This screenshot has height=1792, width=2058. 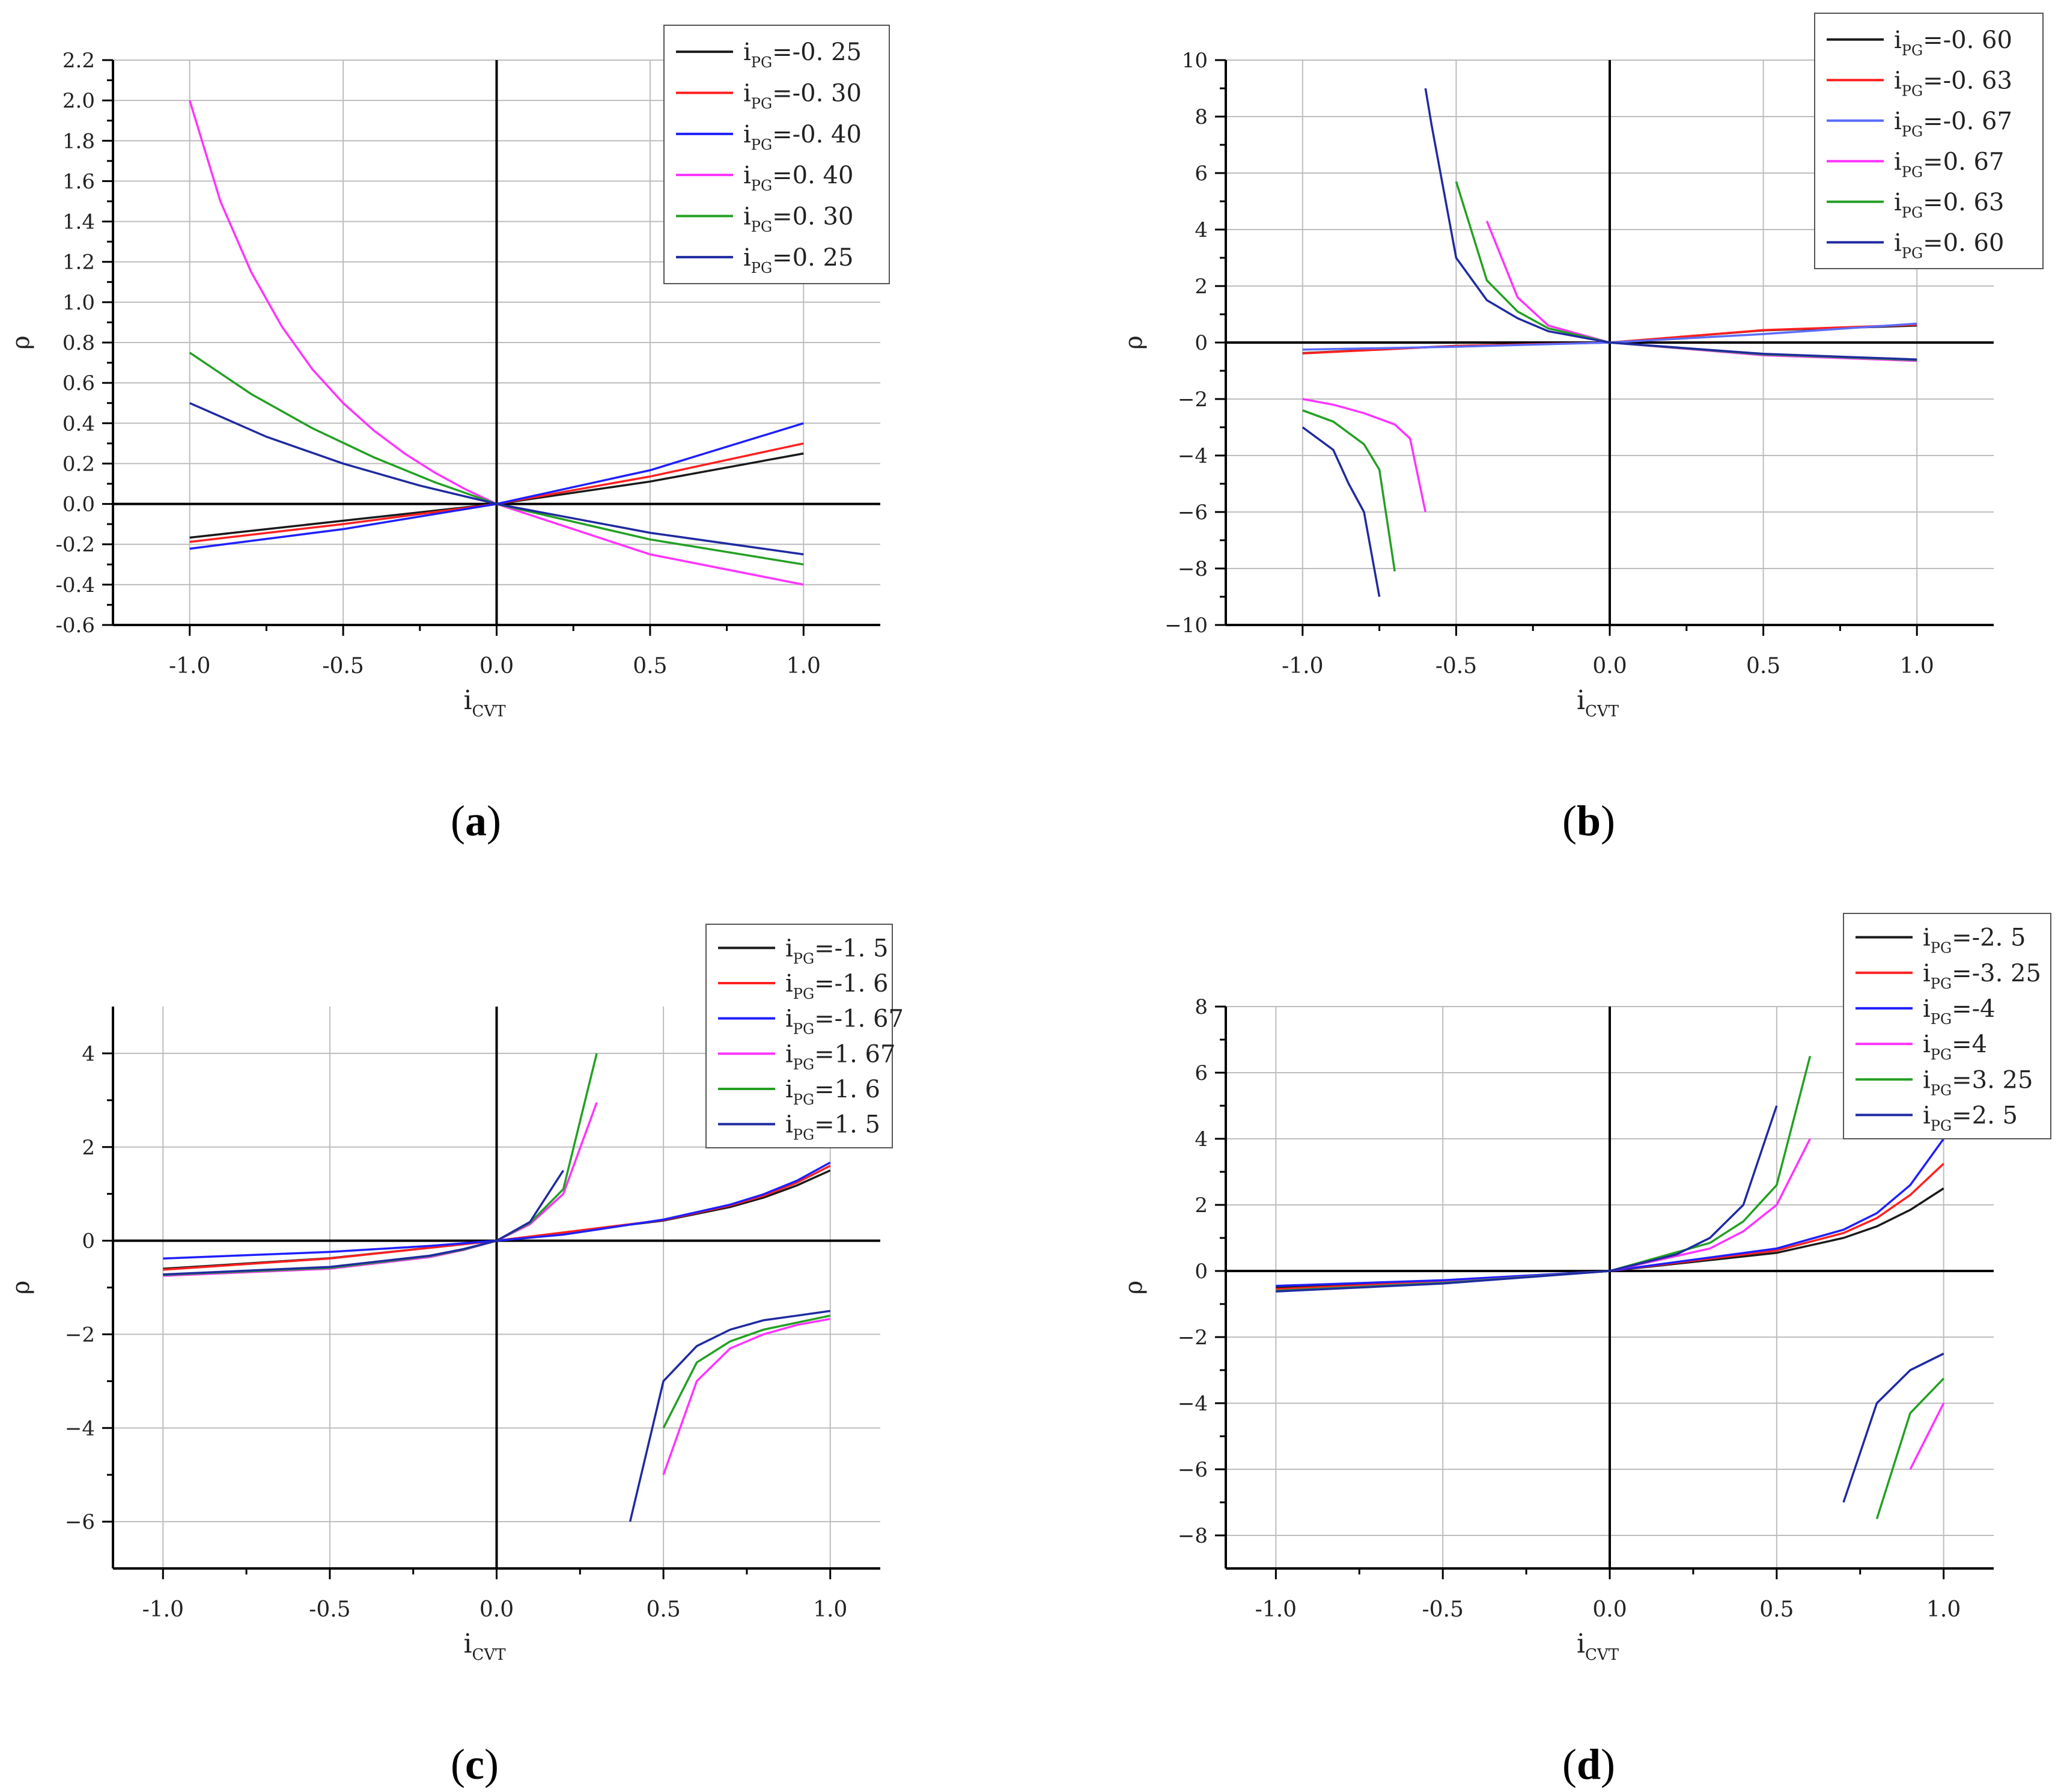 I want to click on y-tick-label: 1.4, so click(x=78, y=222).